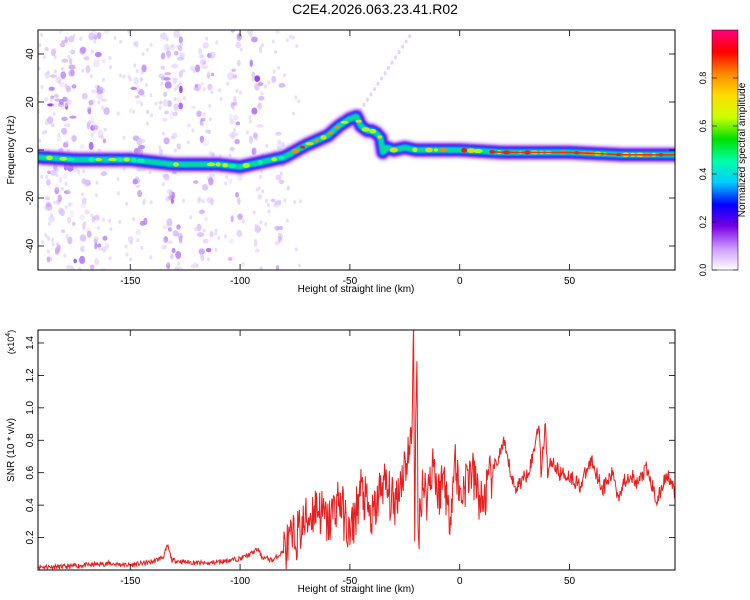  I want to click on figure-title: C2E4.2026.063.23.41.R02, so click(375, 9).